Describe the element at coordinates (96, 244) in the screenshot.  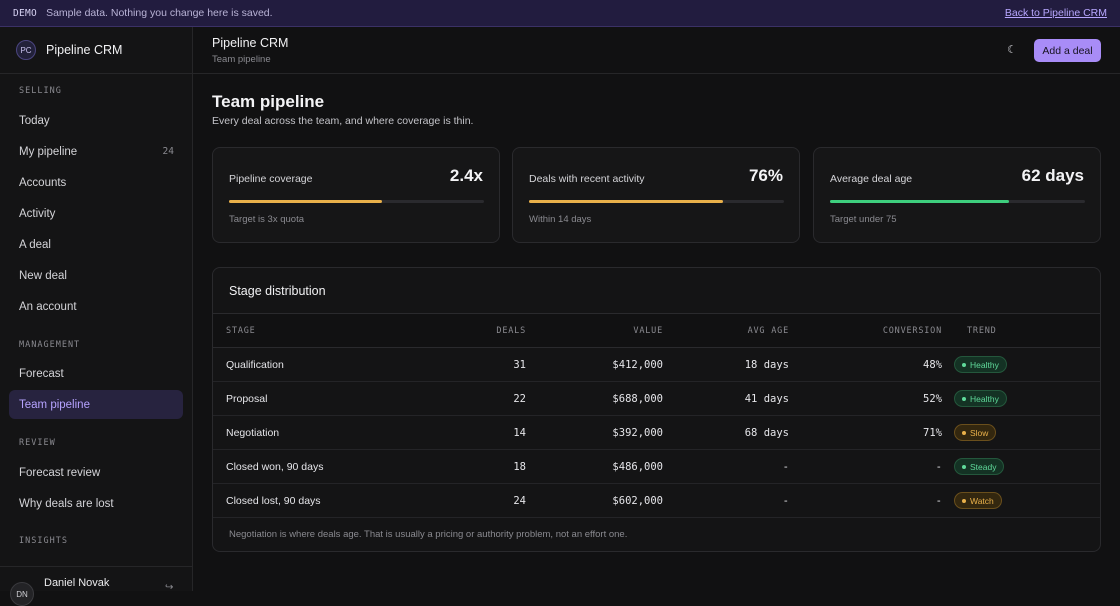
I see `sidebar-item-a-deal: A deal` at that location.